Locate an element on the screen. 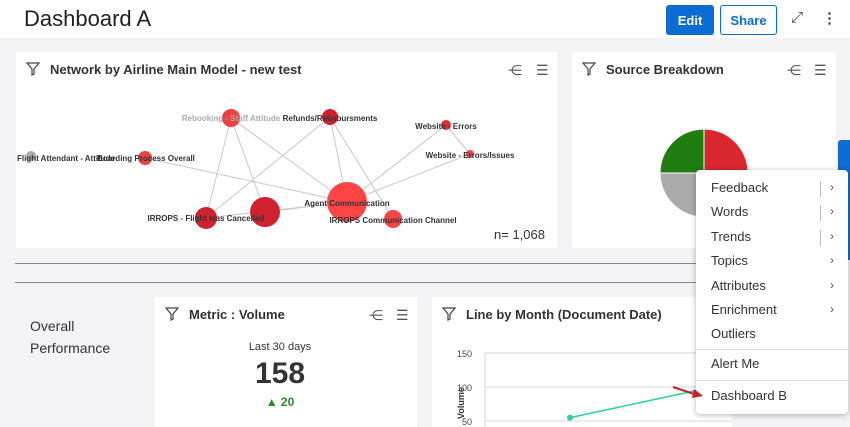 The image size is (850, 427). menu-item-trends: Trends is located at coordinates (731, 236).